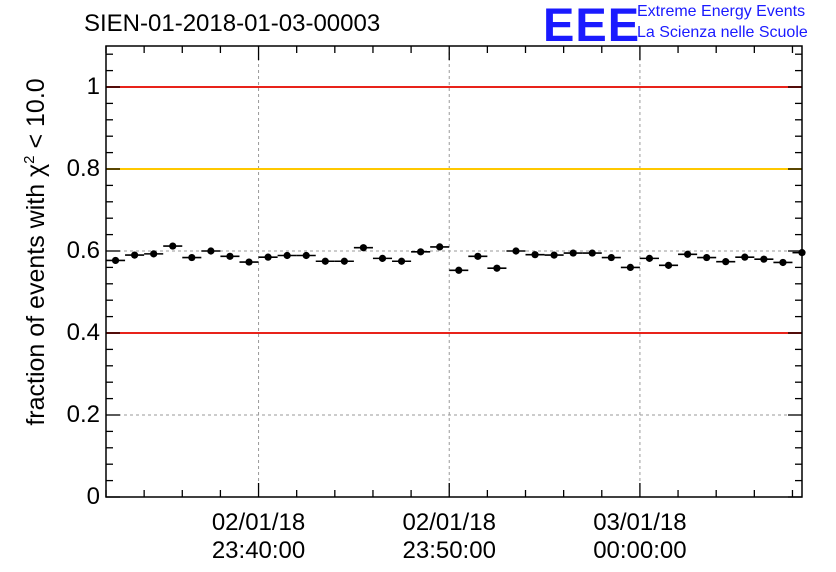 The image size is (836, 572). I want to click on y-tick-label: 0.6, so click(83, 250).